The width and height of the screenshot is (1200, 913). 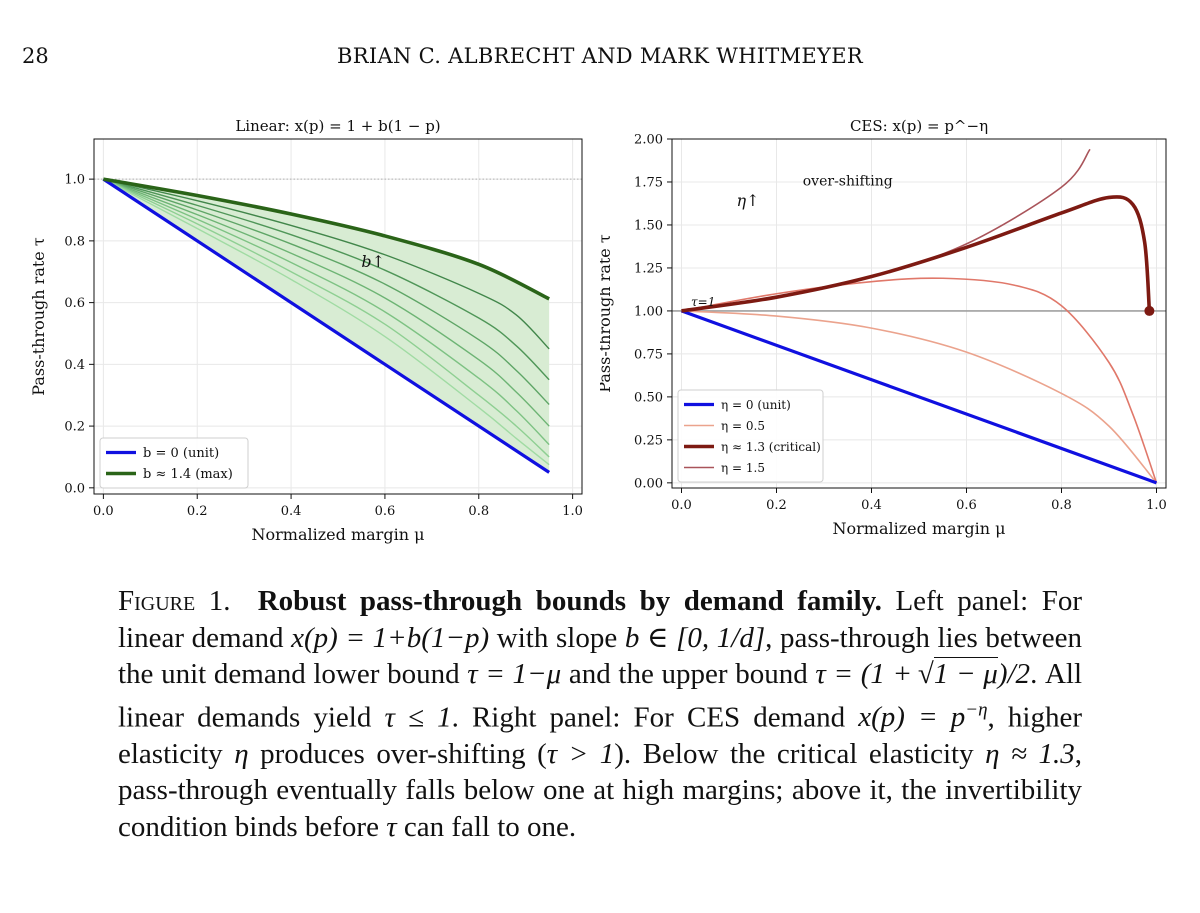 What do you see at coordinates (794, 753) in the screenshot?
I see `caption-right-mid3: ). Below the critical elasticity` at bounding box center [794, 753].